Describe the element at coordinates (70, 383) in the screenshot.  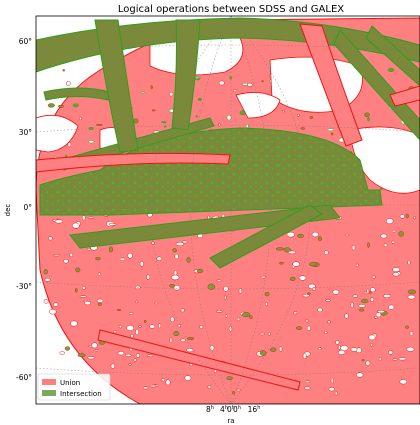
I see `legend-label-union: Union` at that location.